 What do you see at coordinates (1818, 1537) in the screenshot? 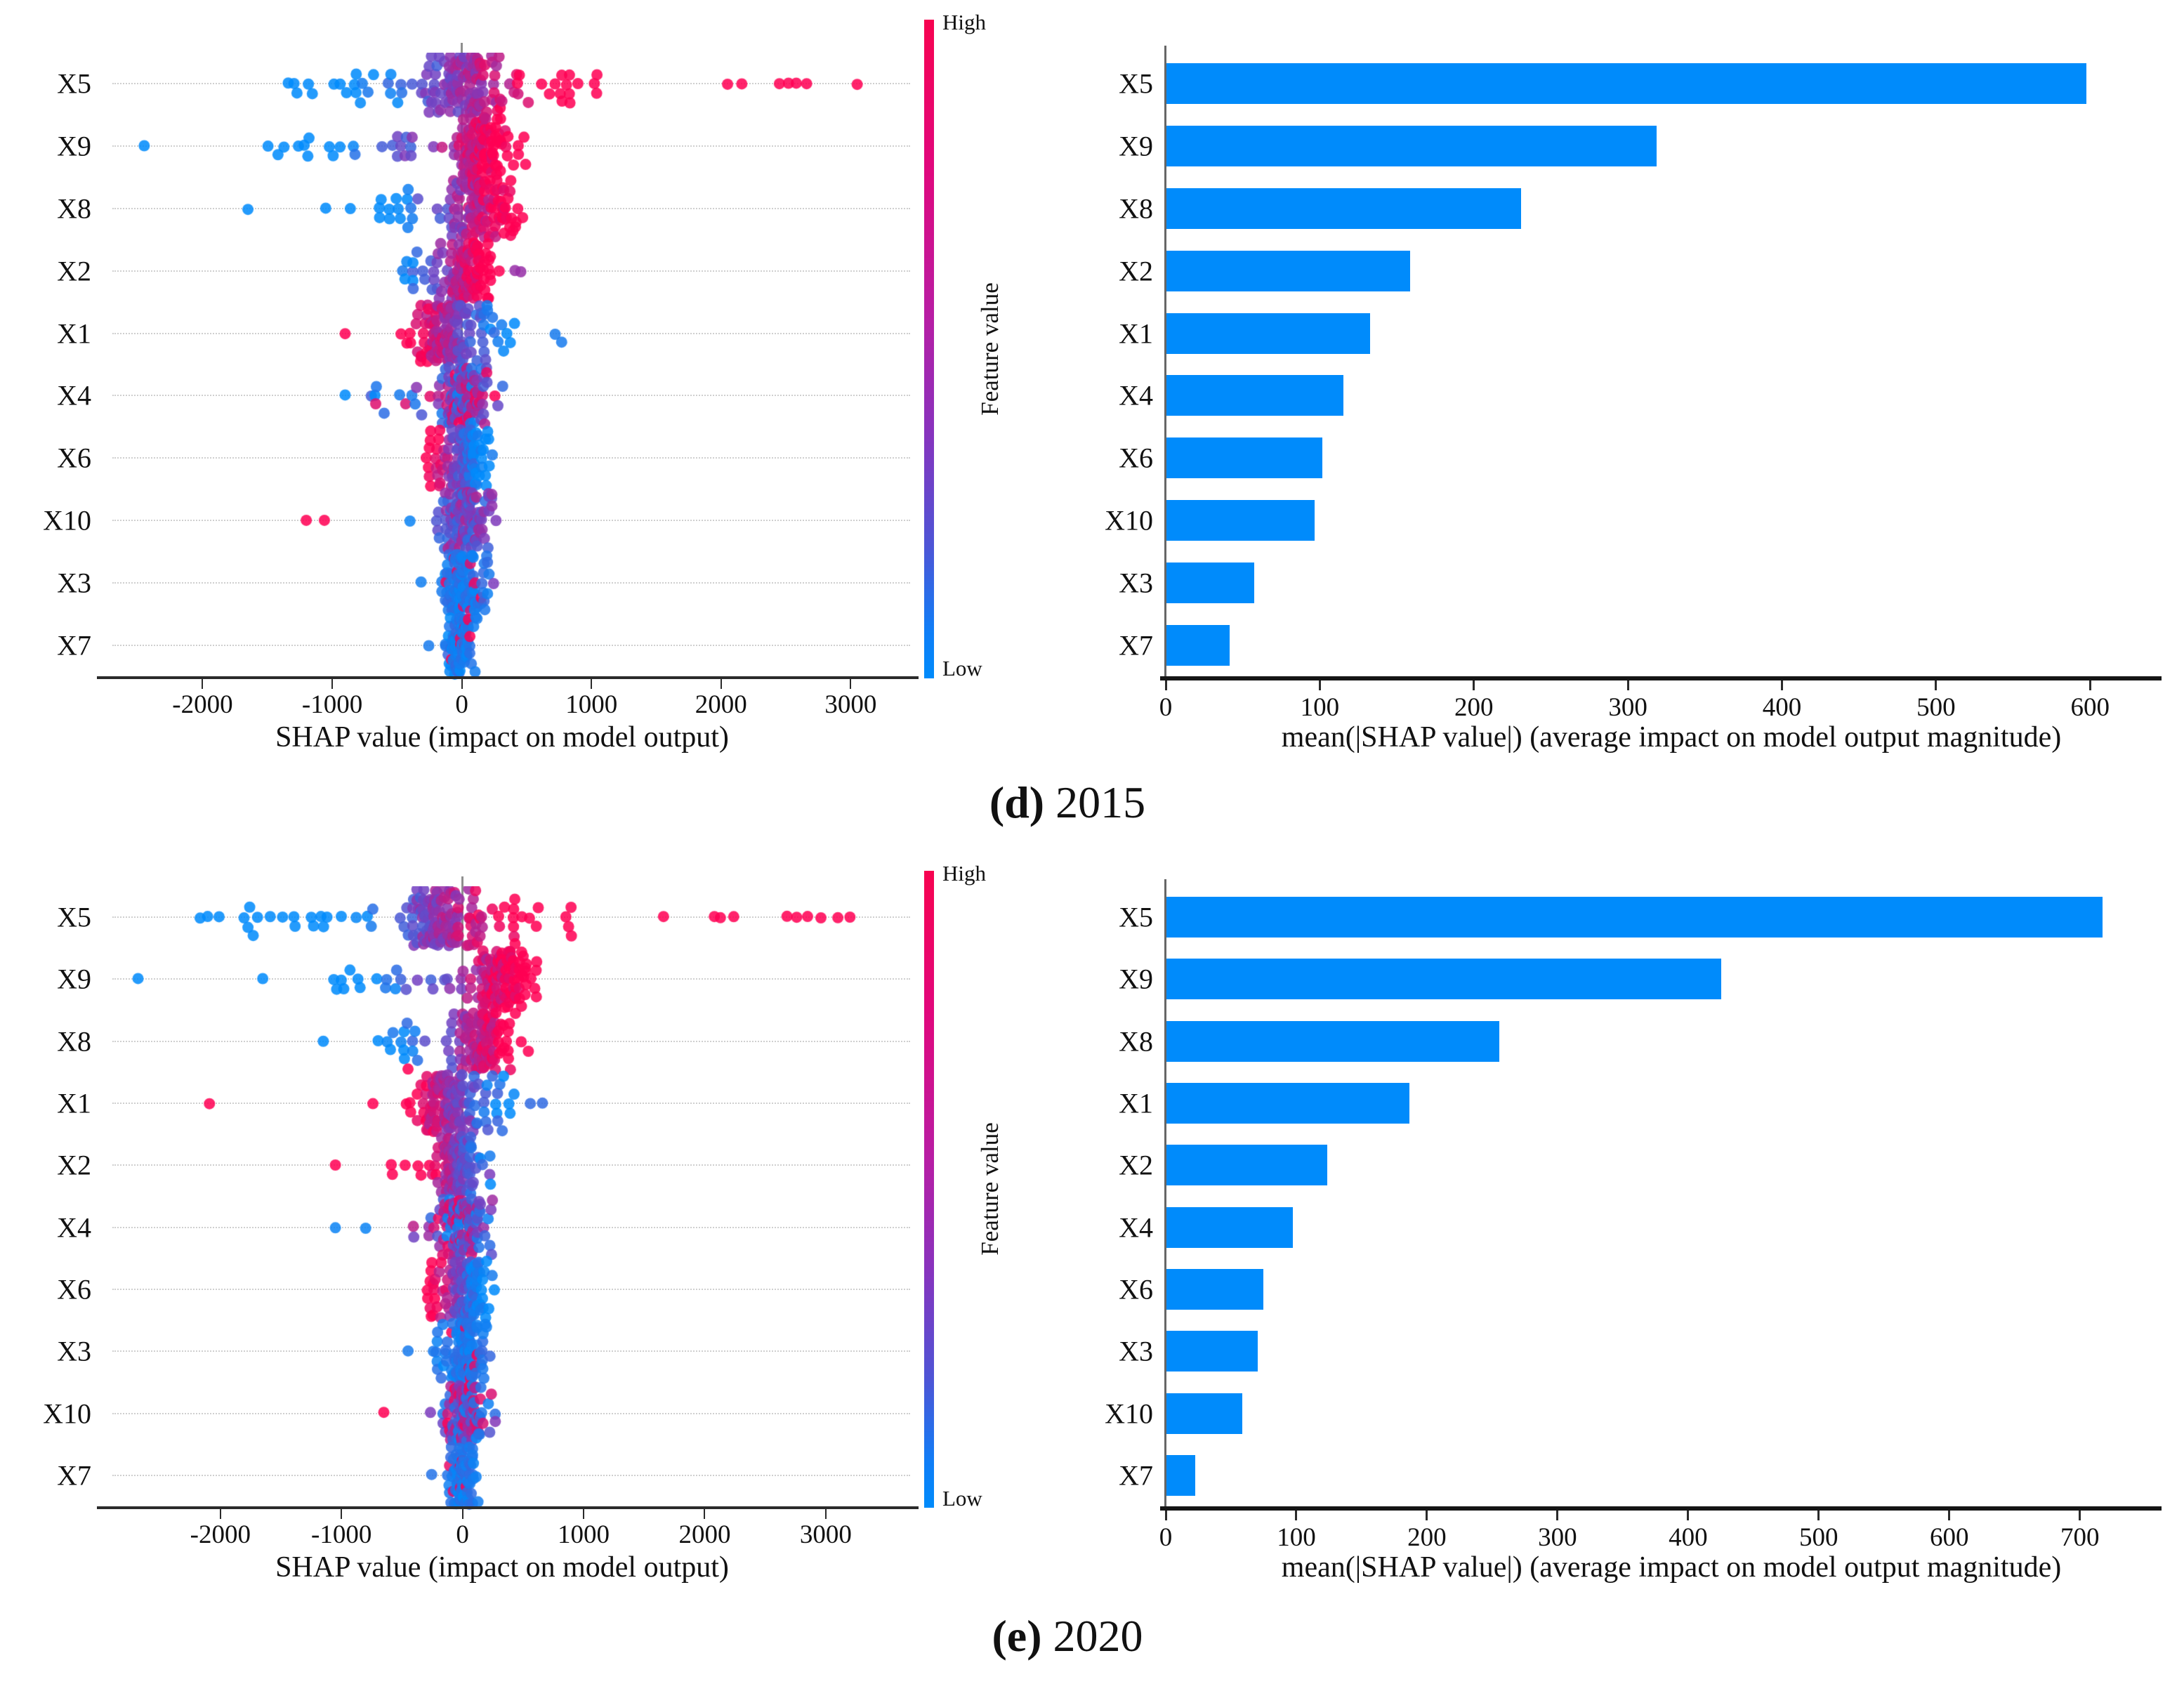
I see `bar-x-tick-label: 500` at bounding box center [1818, 1537].